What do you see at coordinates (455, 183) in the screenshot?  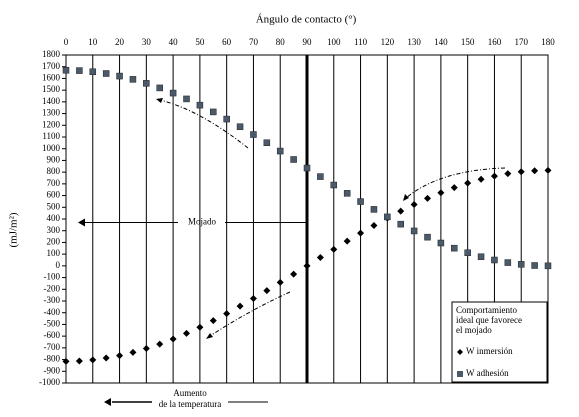 I see `trend-arrow` at bounding box center [455, 183].